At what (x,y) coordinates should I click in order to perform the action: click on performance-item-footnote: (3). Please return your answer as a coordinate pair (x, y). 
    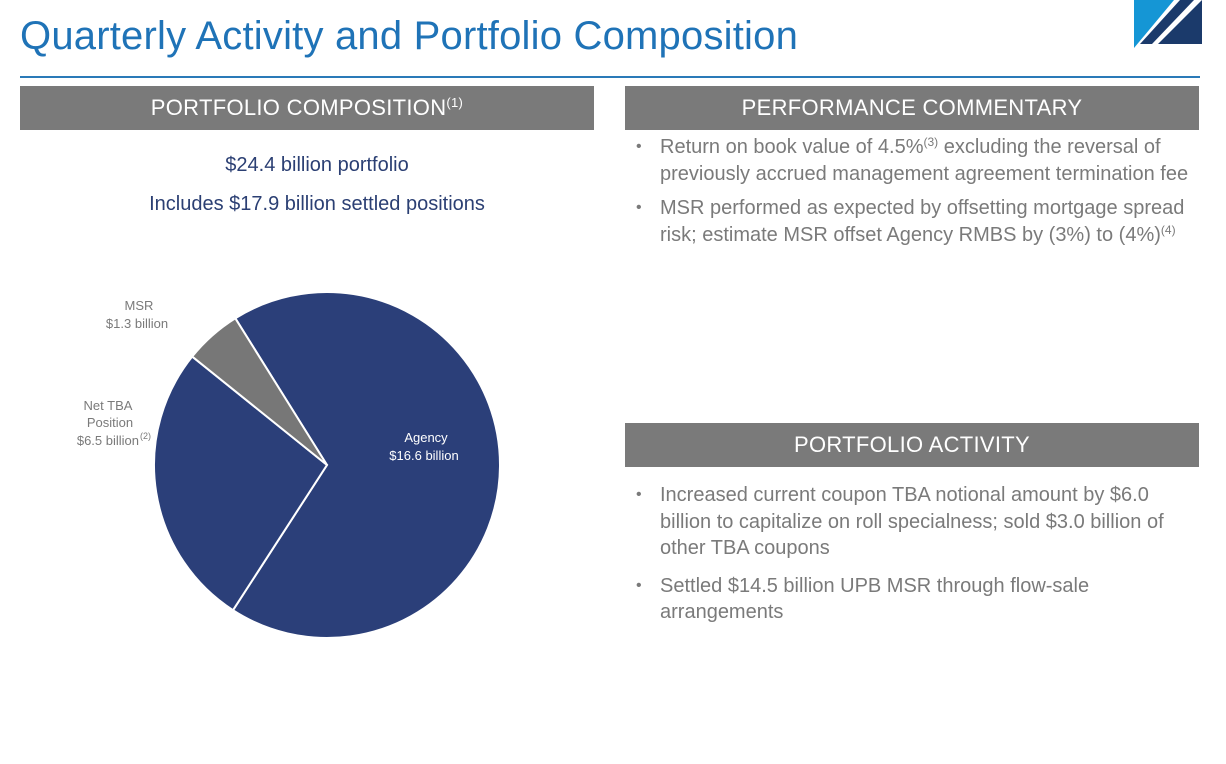
    Looking at the image, I should click on (931, 142).